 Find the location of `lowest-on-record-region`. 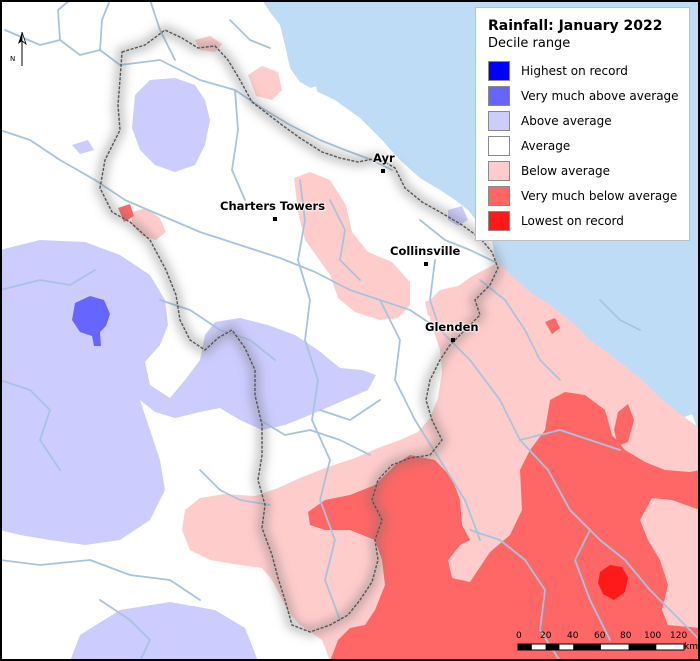

lowest-on-record-region is located at coordinates (613, 582).